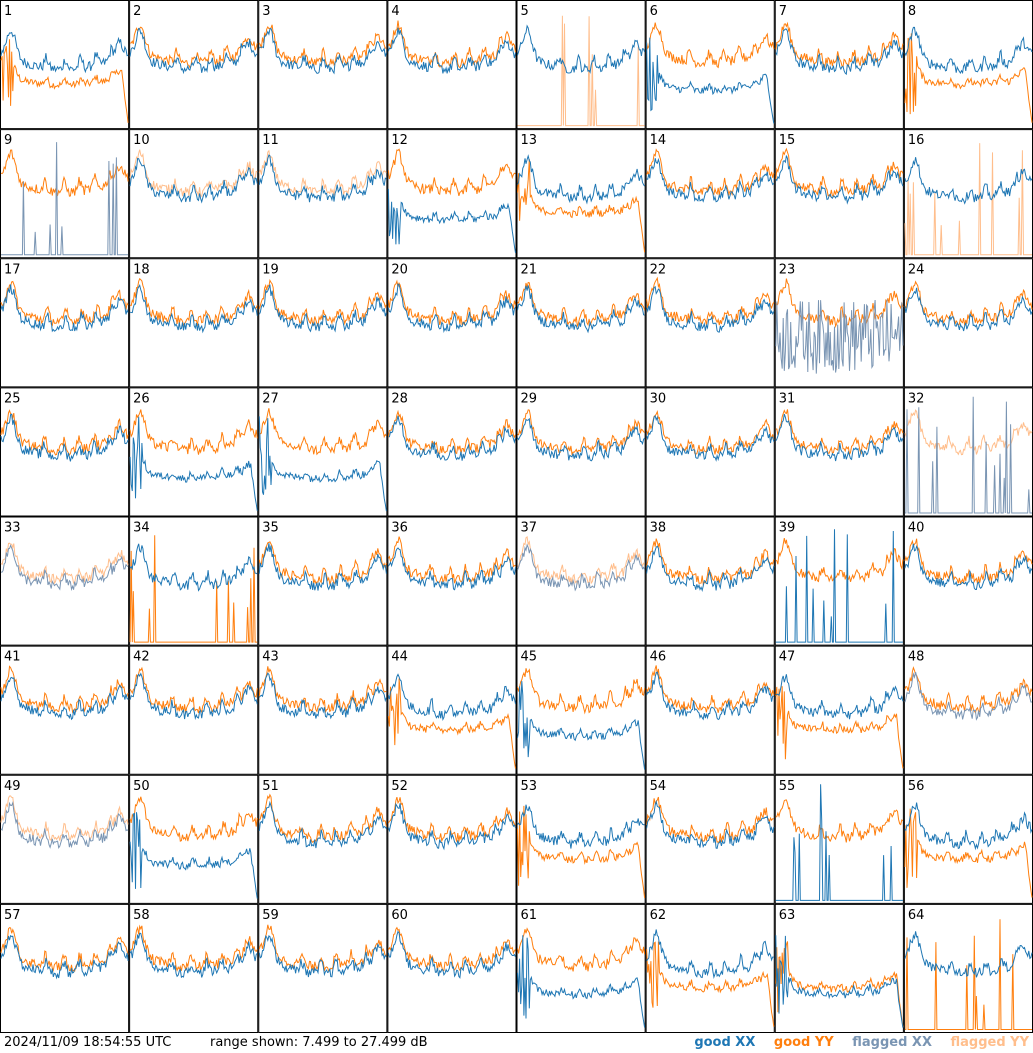  I want to click on tile-30: 30, so click(710, 452).